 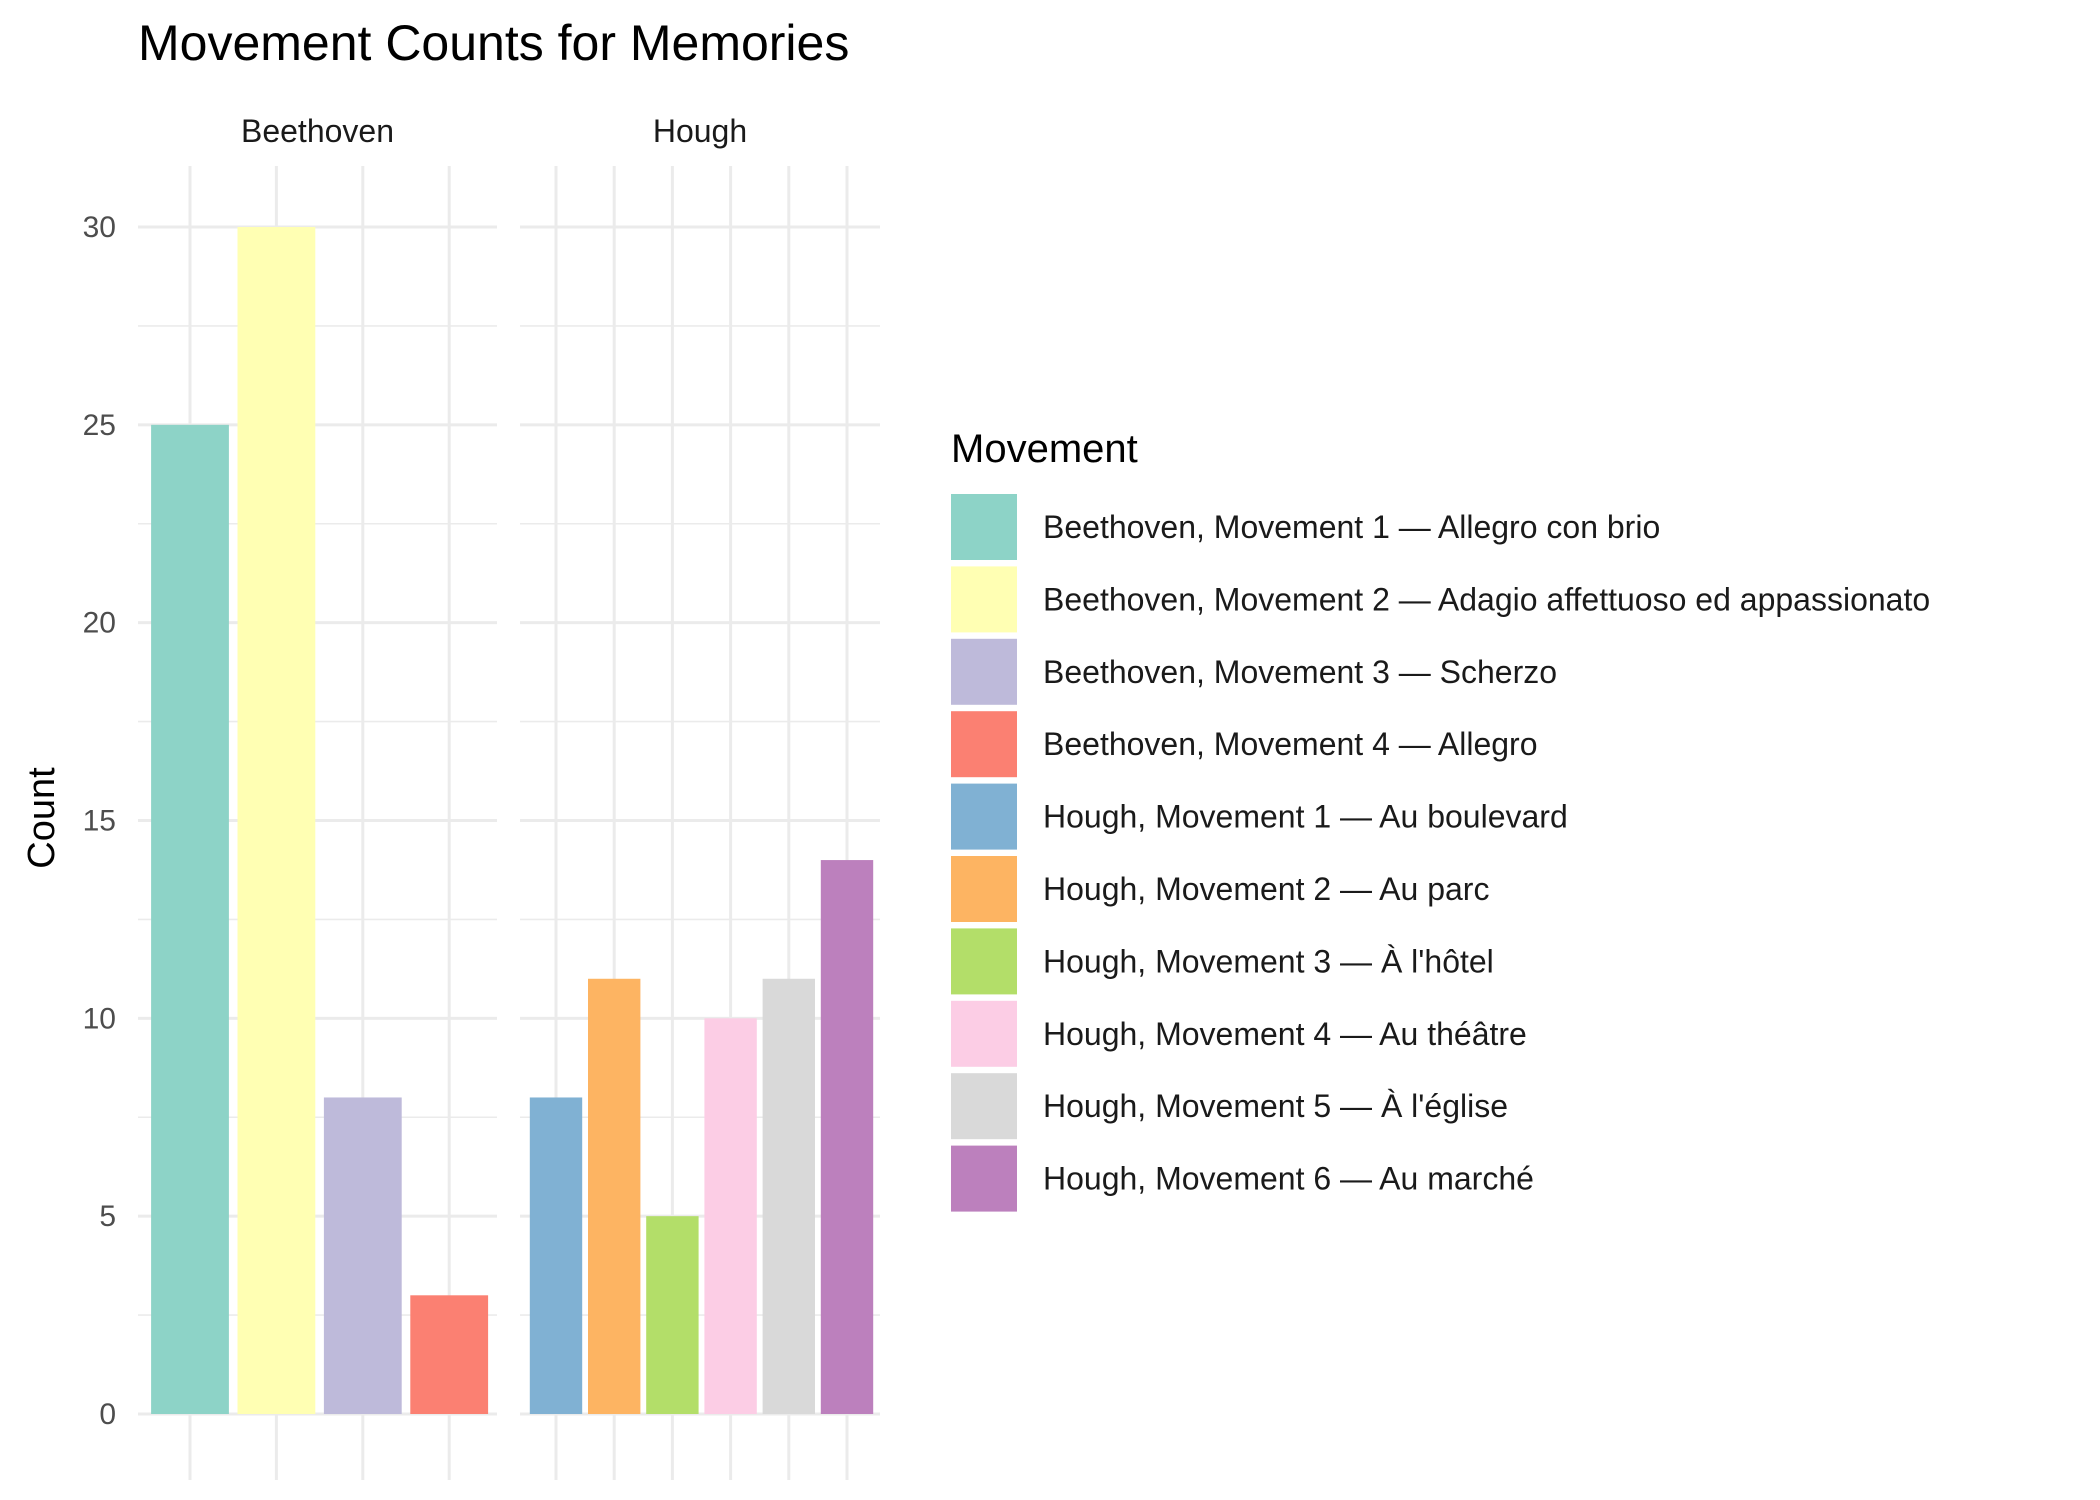 What do you see at coordinates (99, 227) in the screenshot?
I see `y-tick-label: 30` at bounding box center [99, 227].